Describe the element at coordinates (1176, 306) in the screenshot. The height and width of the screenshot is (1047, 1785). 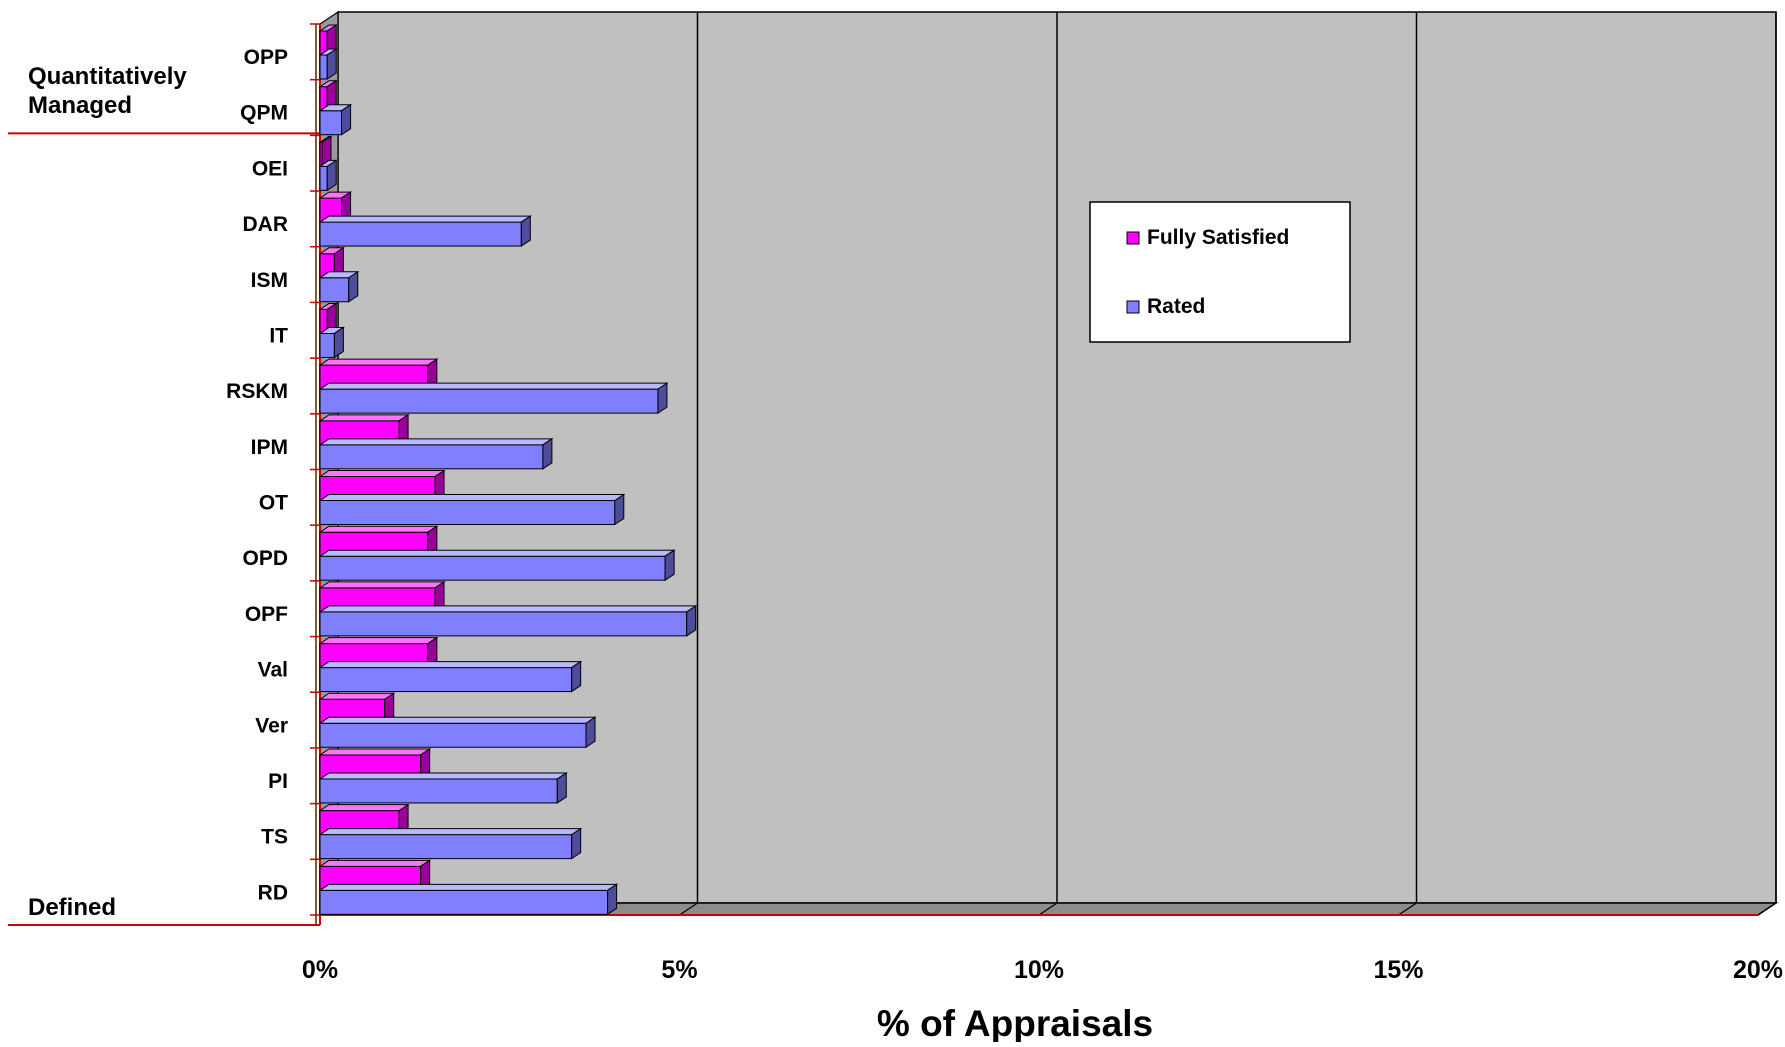
I see `legend-label: Rated` at that location.